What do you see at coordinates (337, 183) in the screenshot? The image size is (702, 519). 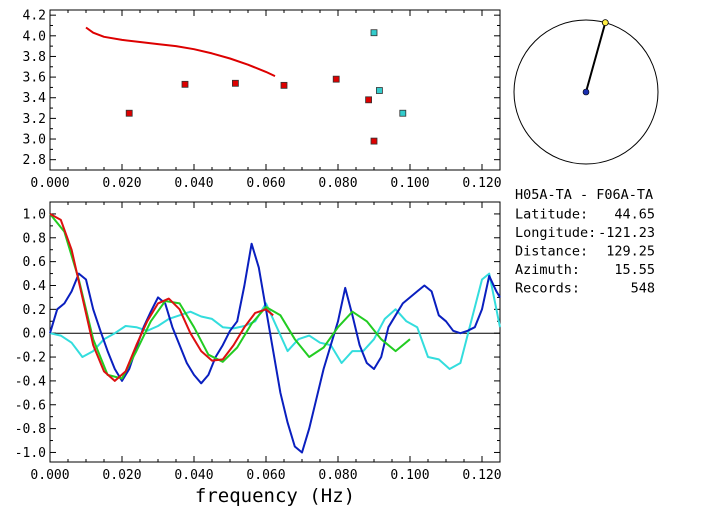 I see `top-x-tick-label: 0.080` at bounding box center [337, 183].